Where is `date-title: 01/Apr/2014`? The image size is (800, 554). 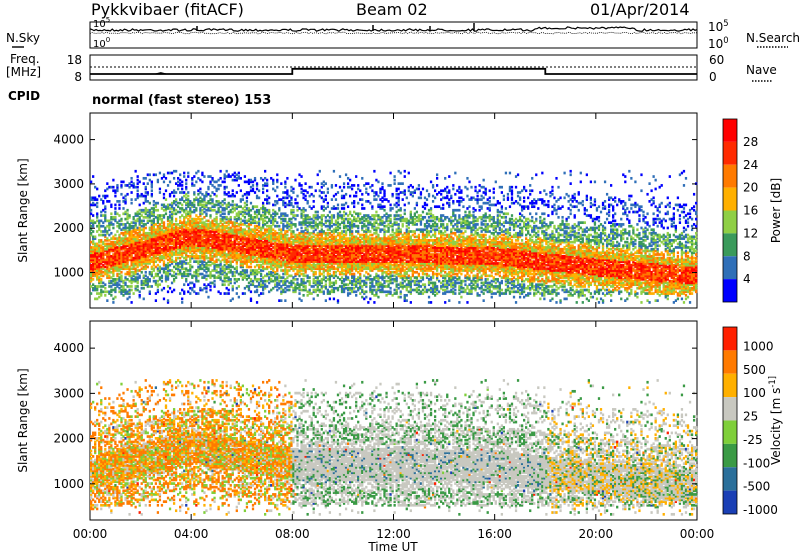 date-title: 01/Apr/2014 is located at coordinates (640, 9).